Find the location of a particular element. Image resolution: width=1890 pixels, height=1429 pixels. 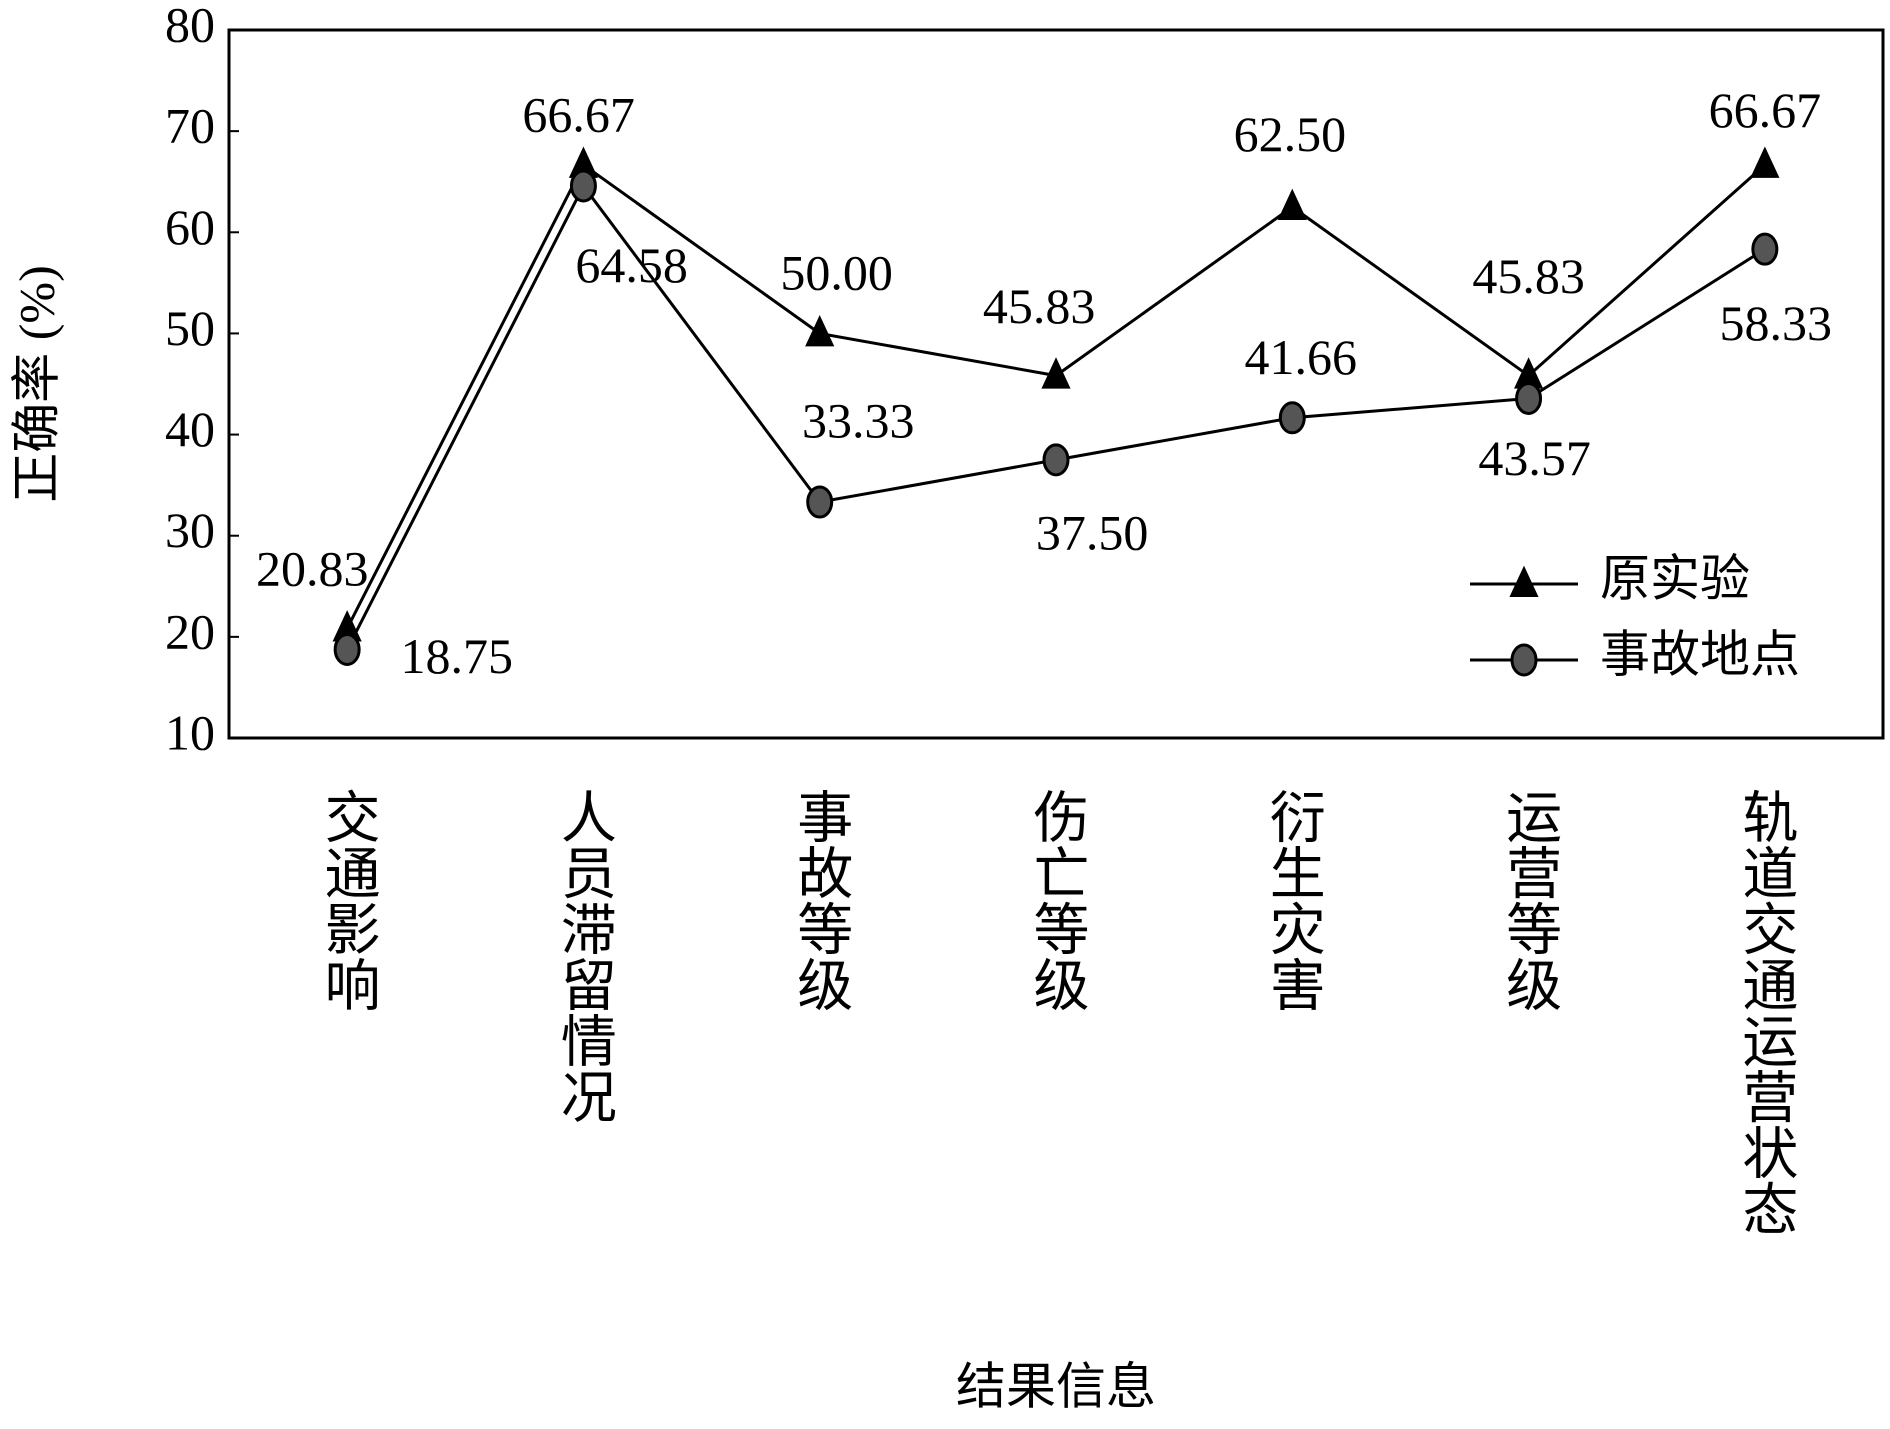

x-tick-label: 人员滞留情况 is located at coordinates (583, 956).